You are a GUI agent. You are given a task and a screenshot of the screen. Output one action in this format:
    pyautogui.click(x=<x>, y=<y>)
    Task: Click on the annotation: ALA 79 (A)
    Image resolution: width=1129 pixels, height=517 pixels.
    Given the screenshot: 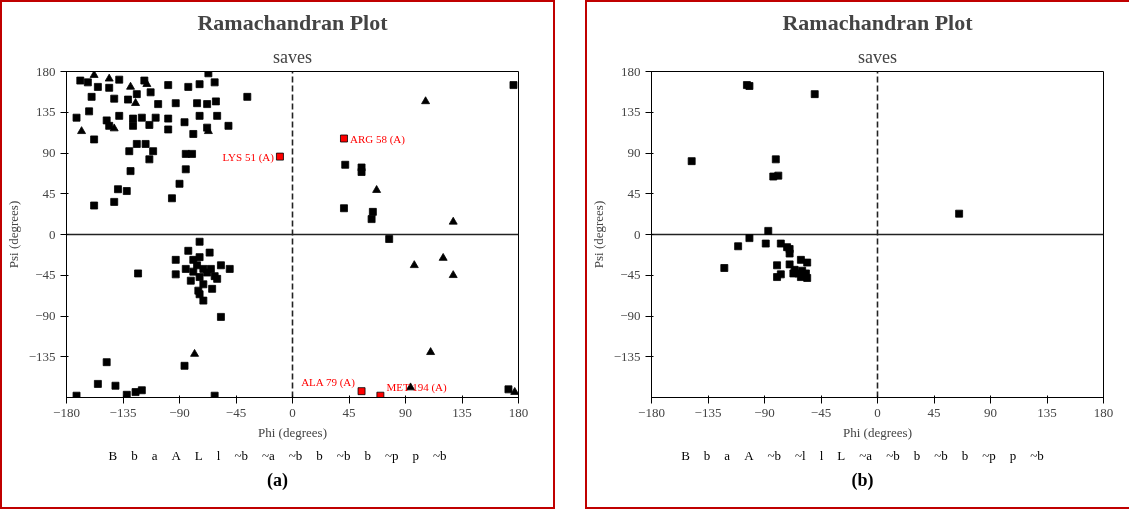 What is the action you would take?
    pyautogui.click(x=328, y=383)
    